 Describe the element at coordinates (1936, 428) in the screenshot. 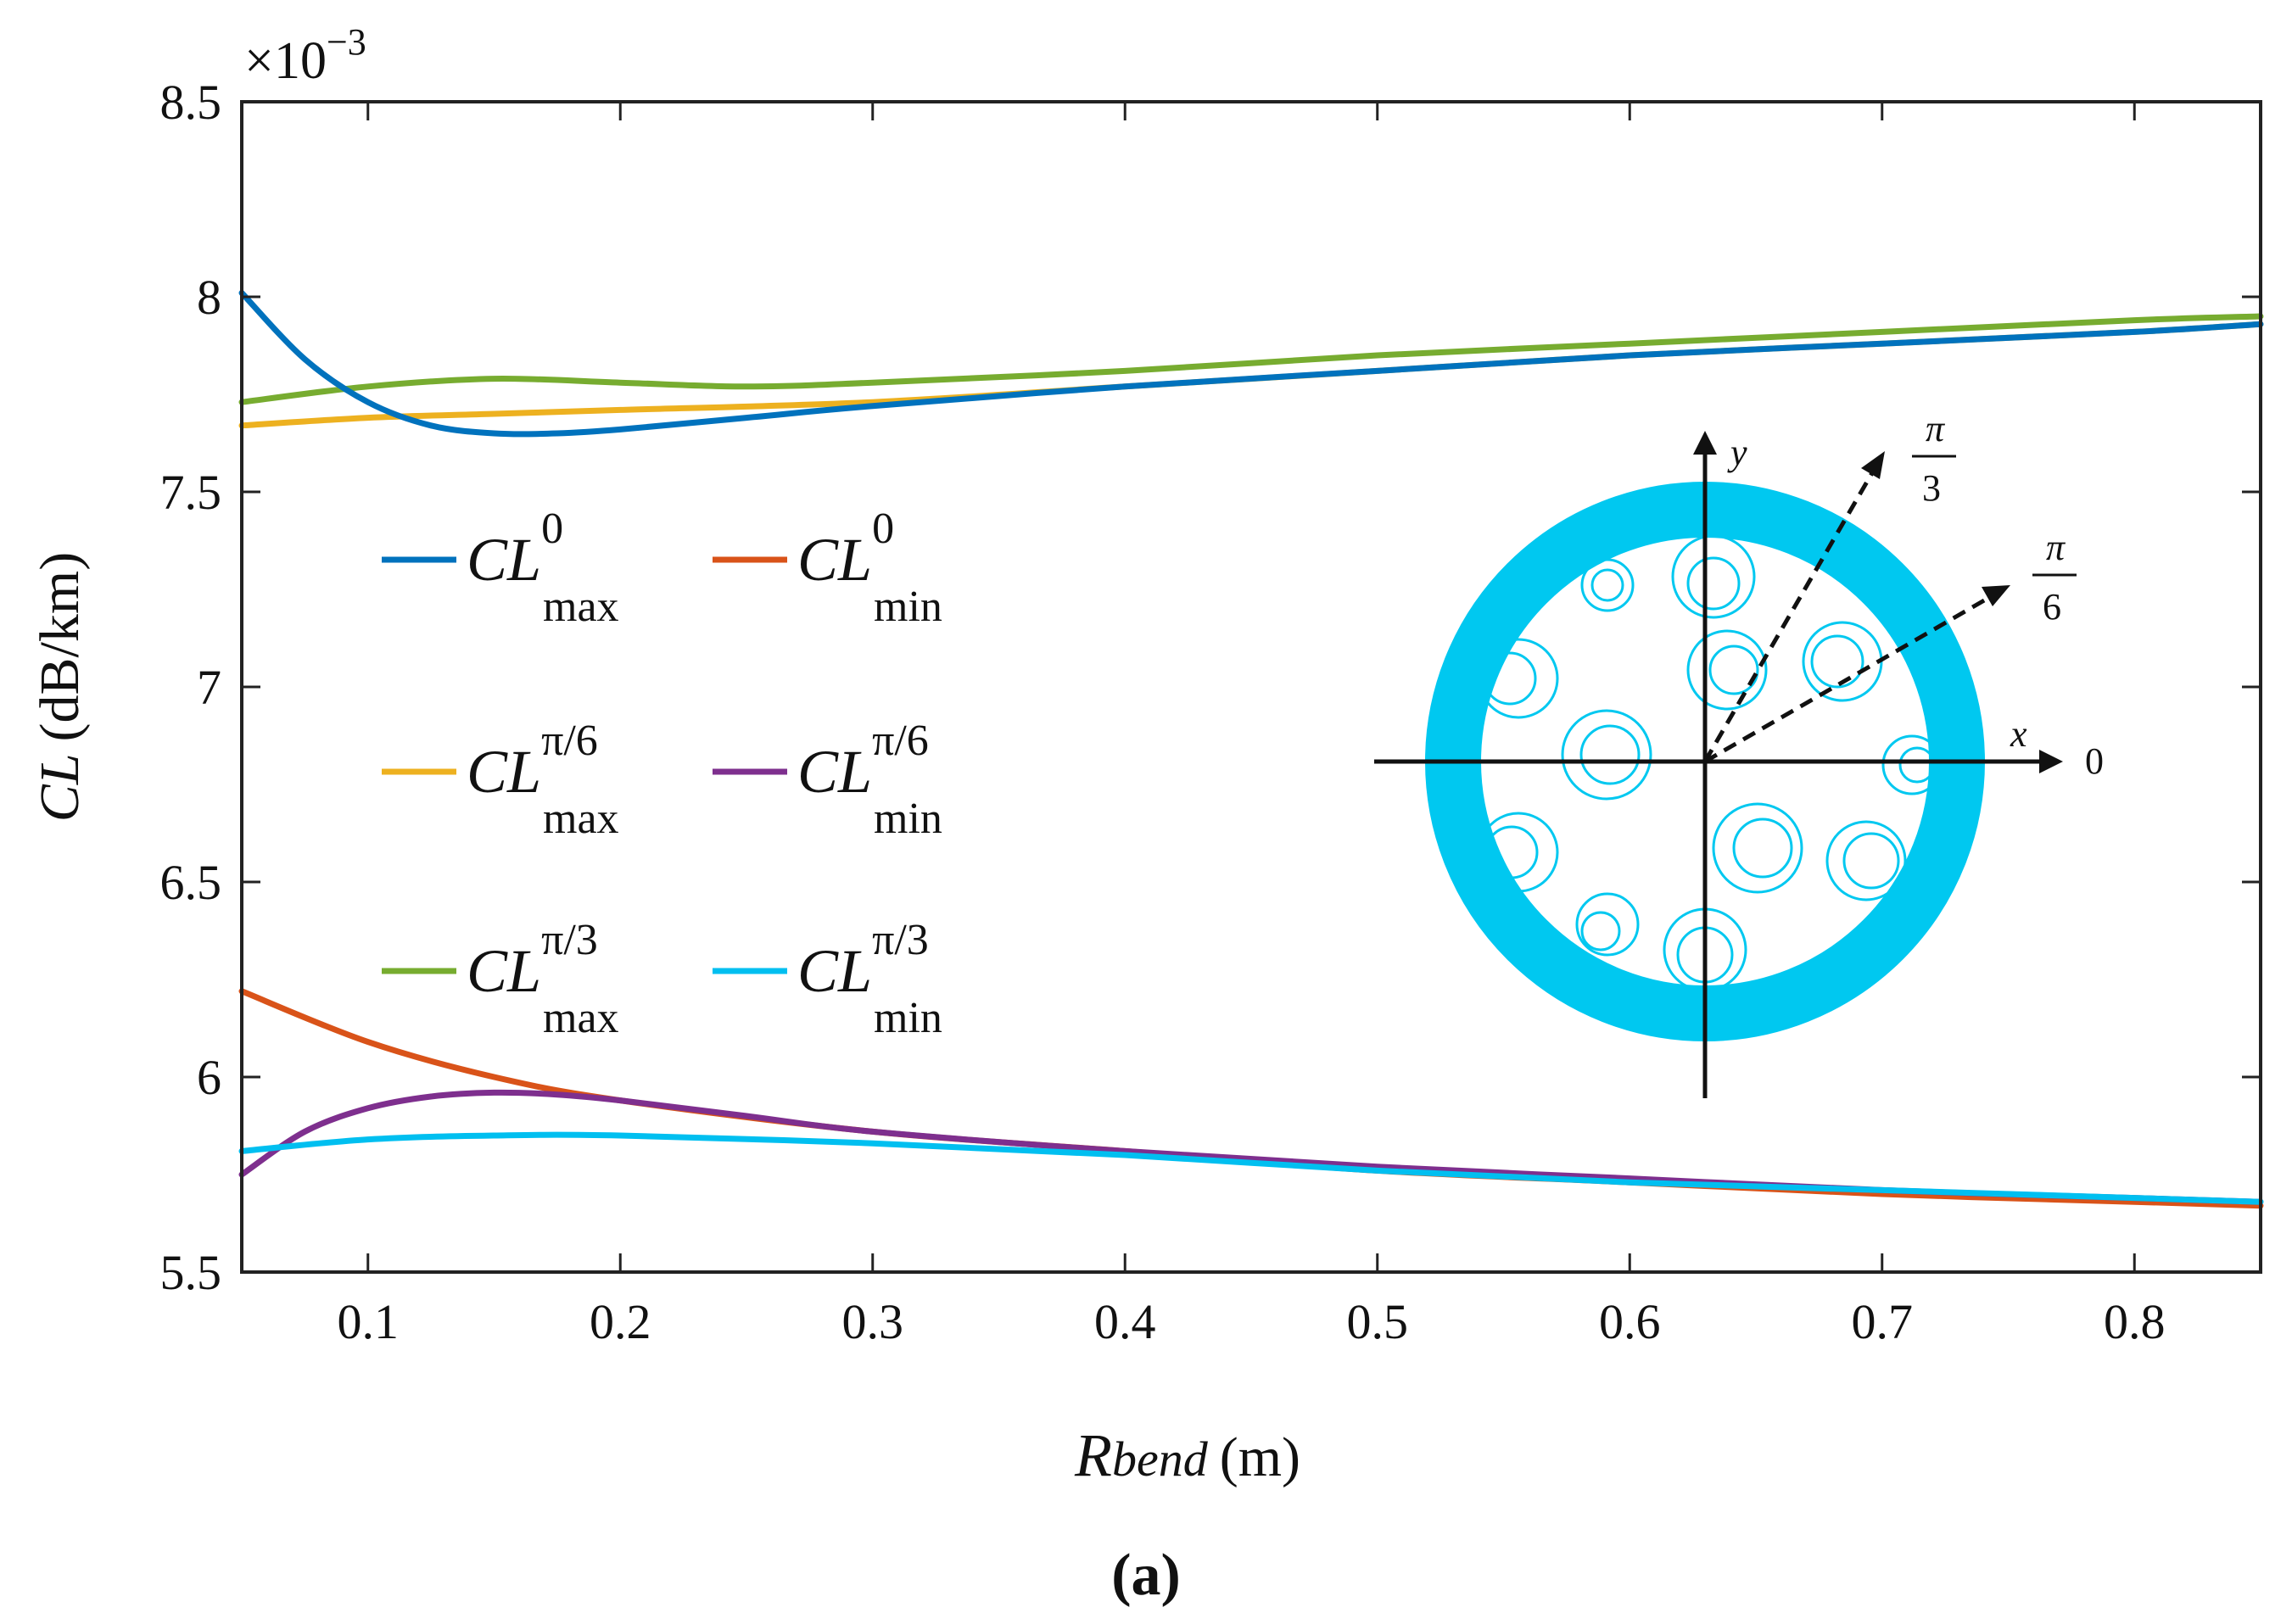

I see `pi3-numerator: π` at that location.